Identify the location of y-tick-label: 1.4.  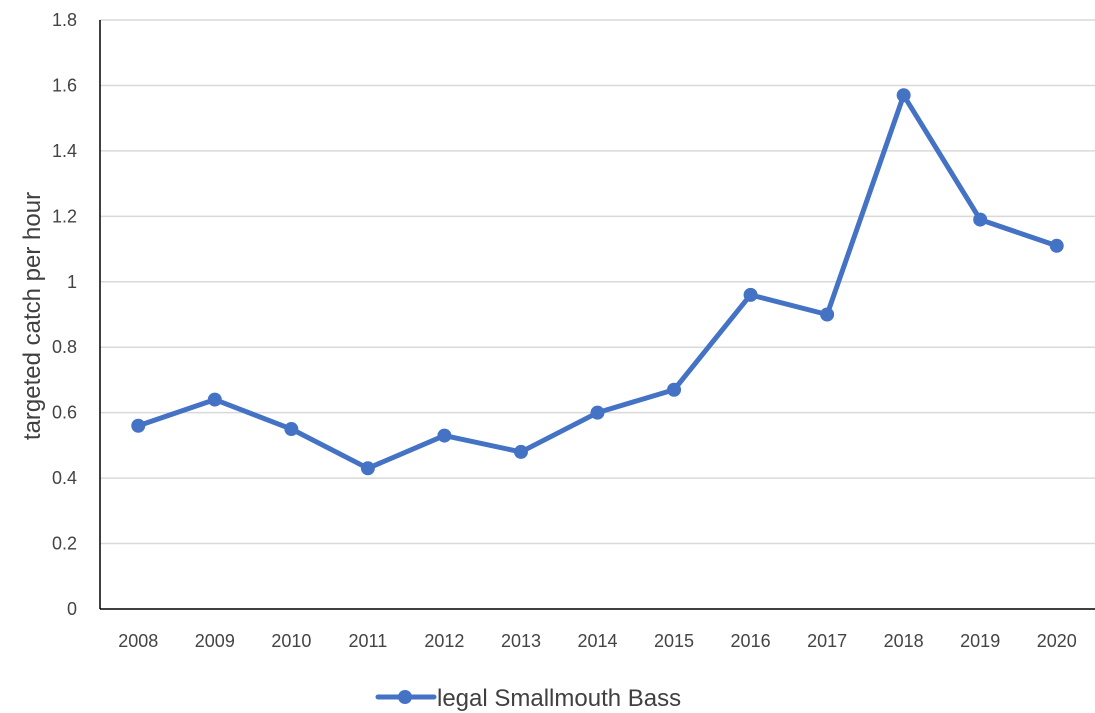
(64, 151).